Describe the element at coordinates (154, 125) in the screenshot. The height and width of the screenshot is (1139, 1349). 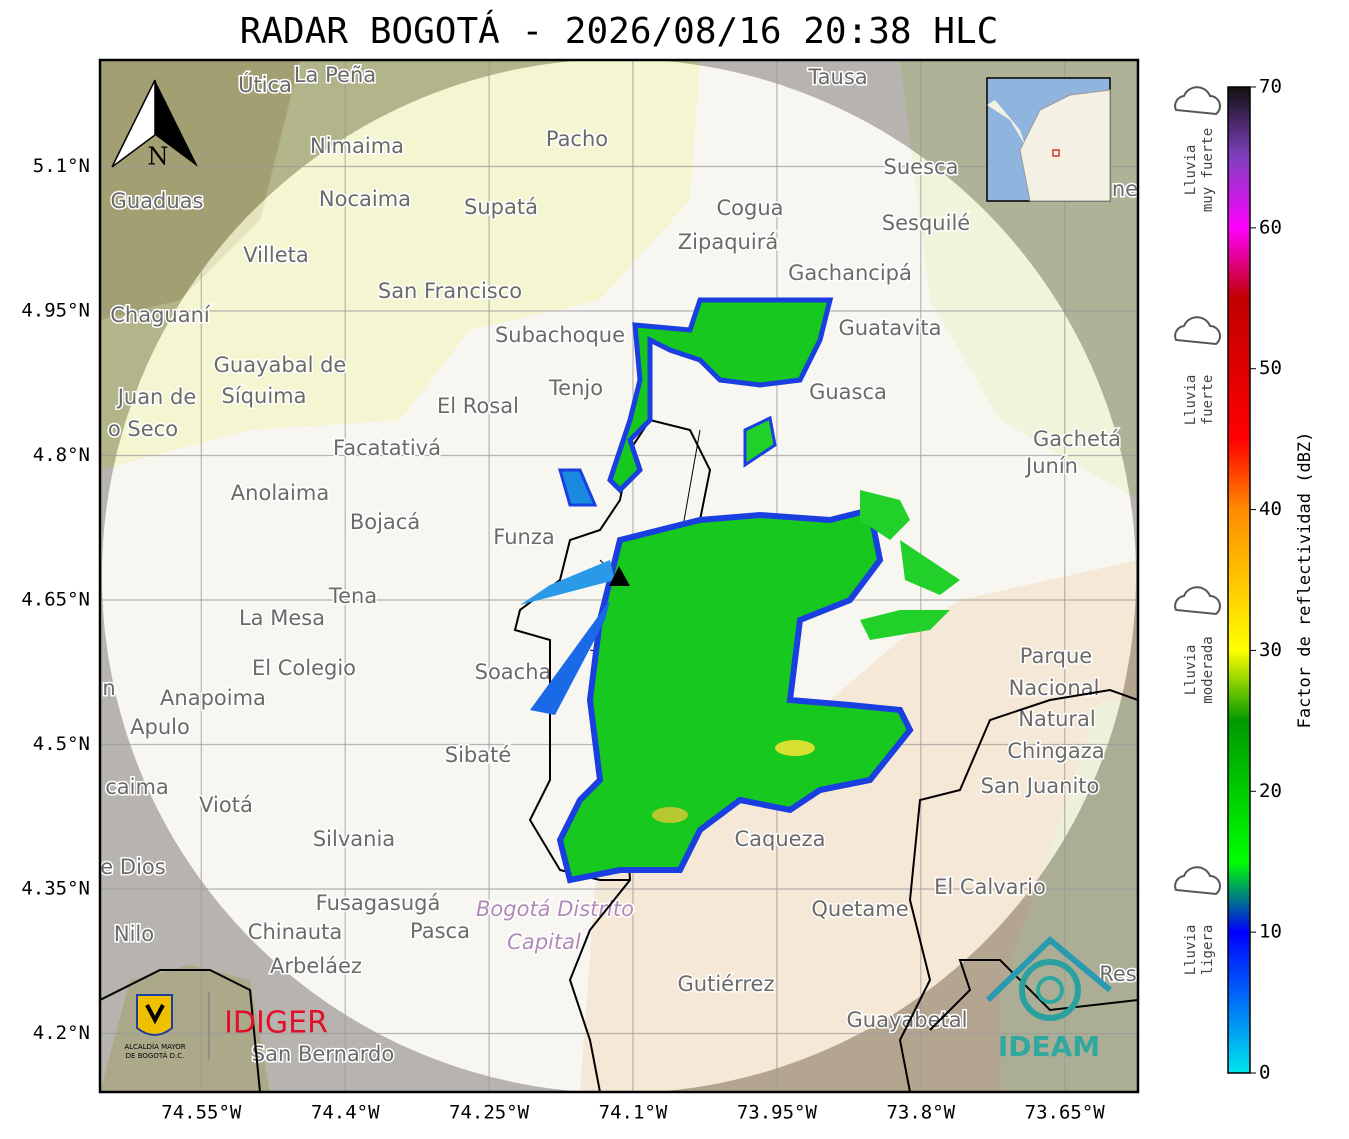
I see `north-arrow: N` at that location.